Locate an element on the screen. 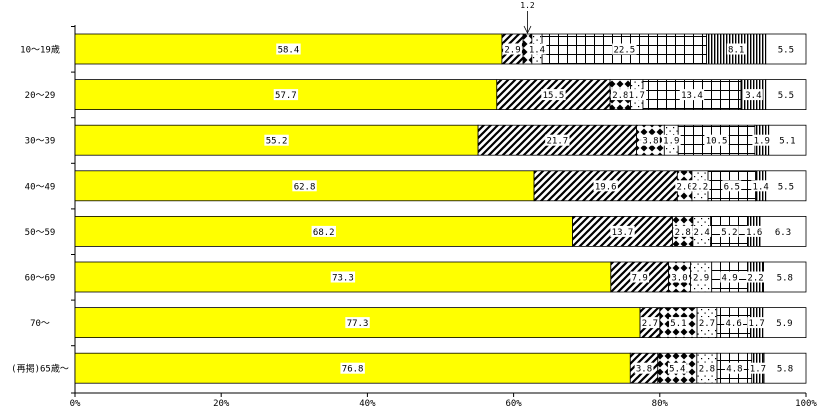 The width and height of the screenshot is (820, 408). data-label: 5.9 is located at coordinates (784, 324).